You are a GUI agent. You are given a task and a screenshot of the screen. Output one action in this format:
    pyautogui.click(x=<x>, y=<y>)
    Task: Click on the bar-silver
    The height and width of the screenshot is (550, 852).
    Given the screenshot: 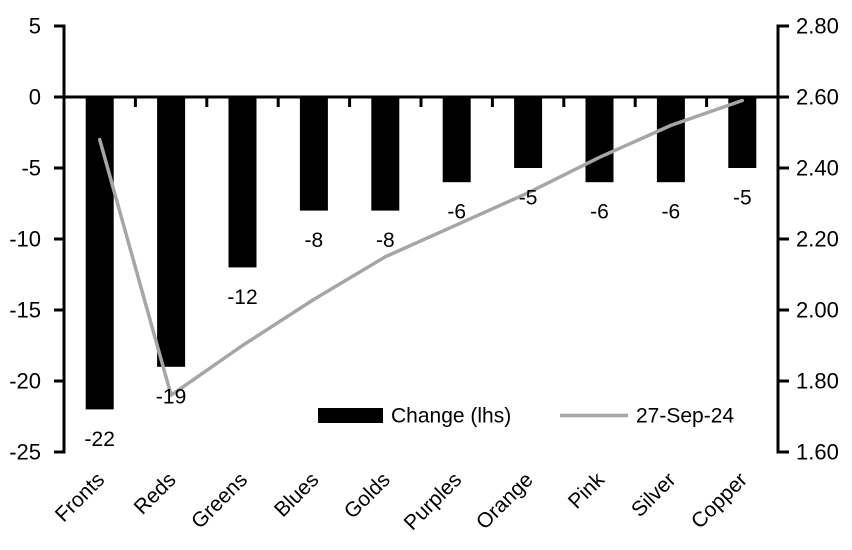 What is the action you would take?
    pyautogui.click(x=670, y=140)
    